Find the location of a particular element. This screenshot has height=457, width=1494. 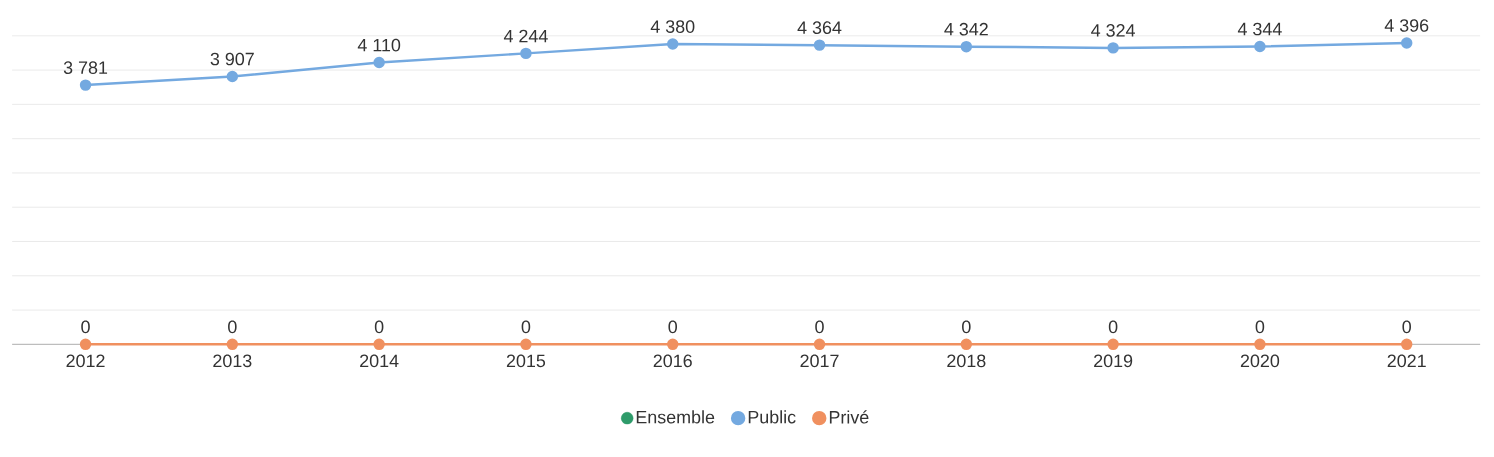

legend-label: Privé is located at coordinates (849, 417).